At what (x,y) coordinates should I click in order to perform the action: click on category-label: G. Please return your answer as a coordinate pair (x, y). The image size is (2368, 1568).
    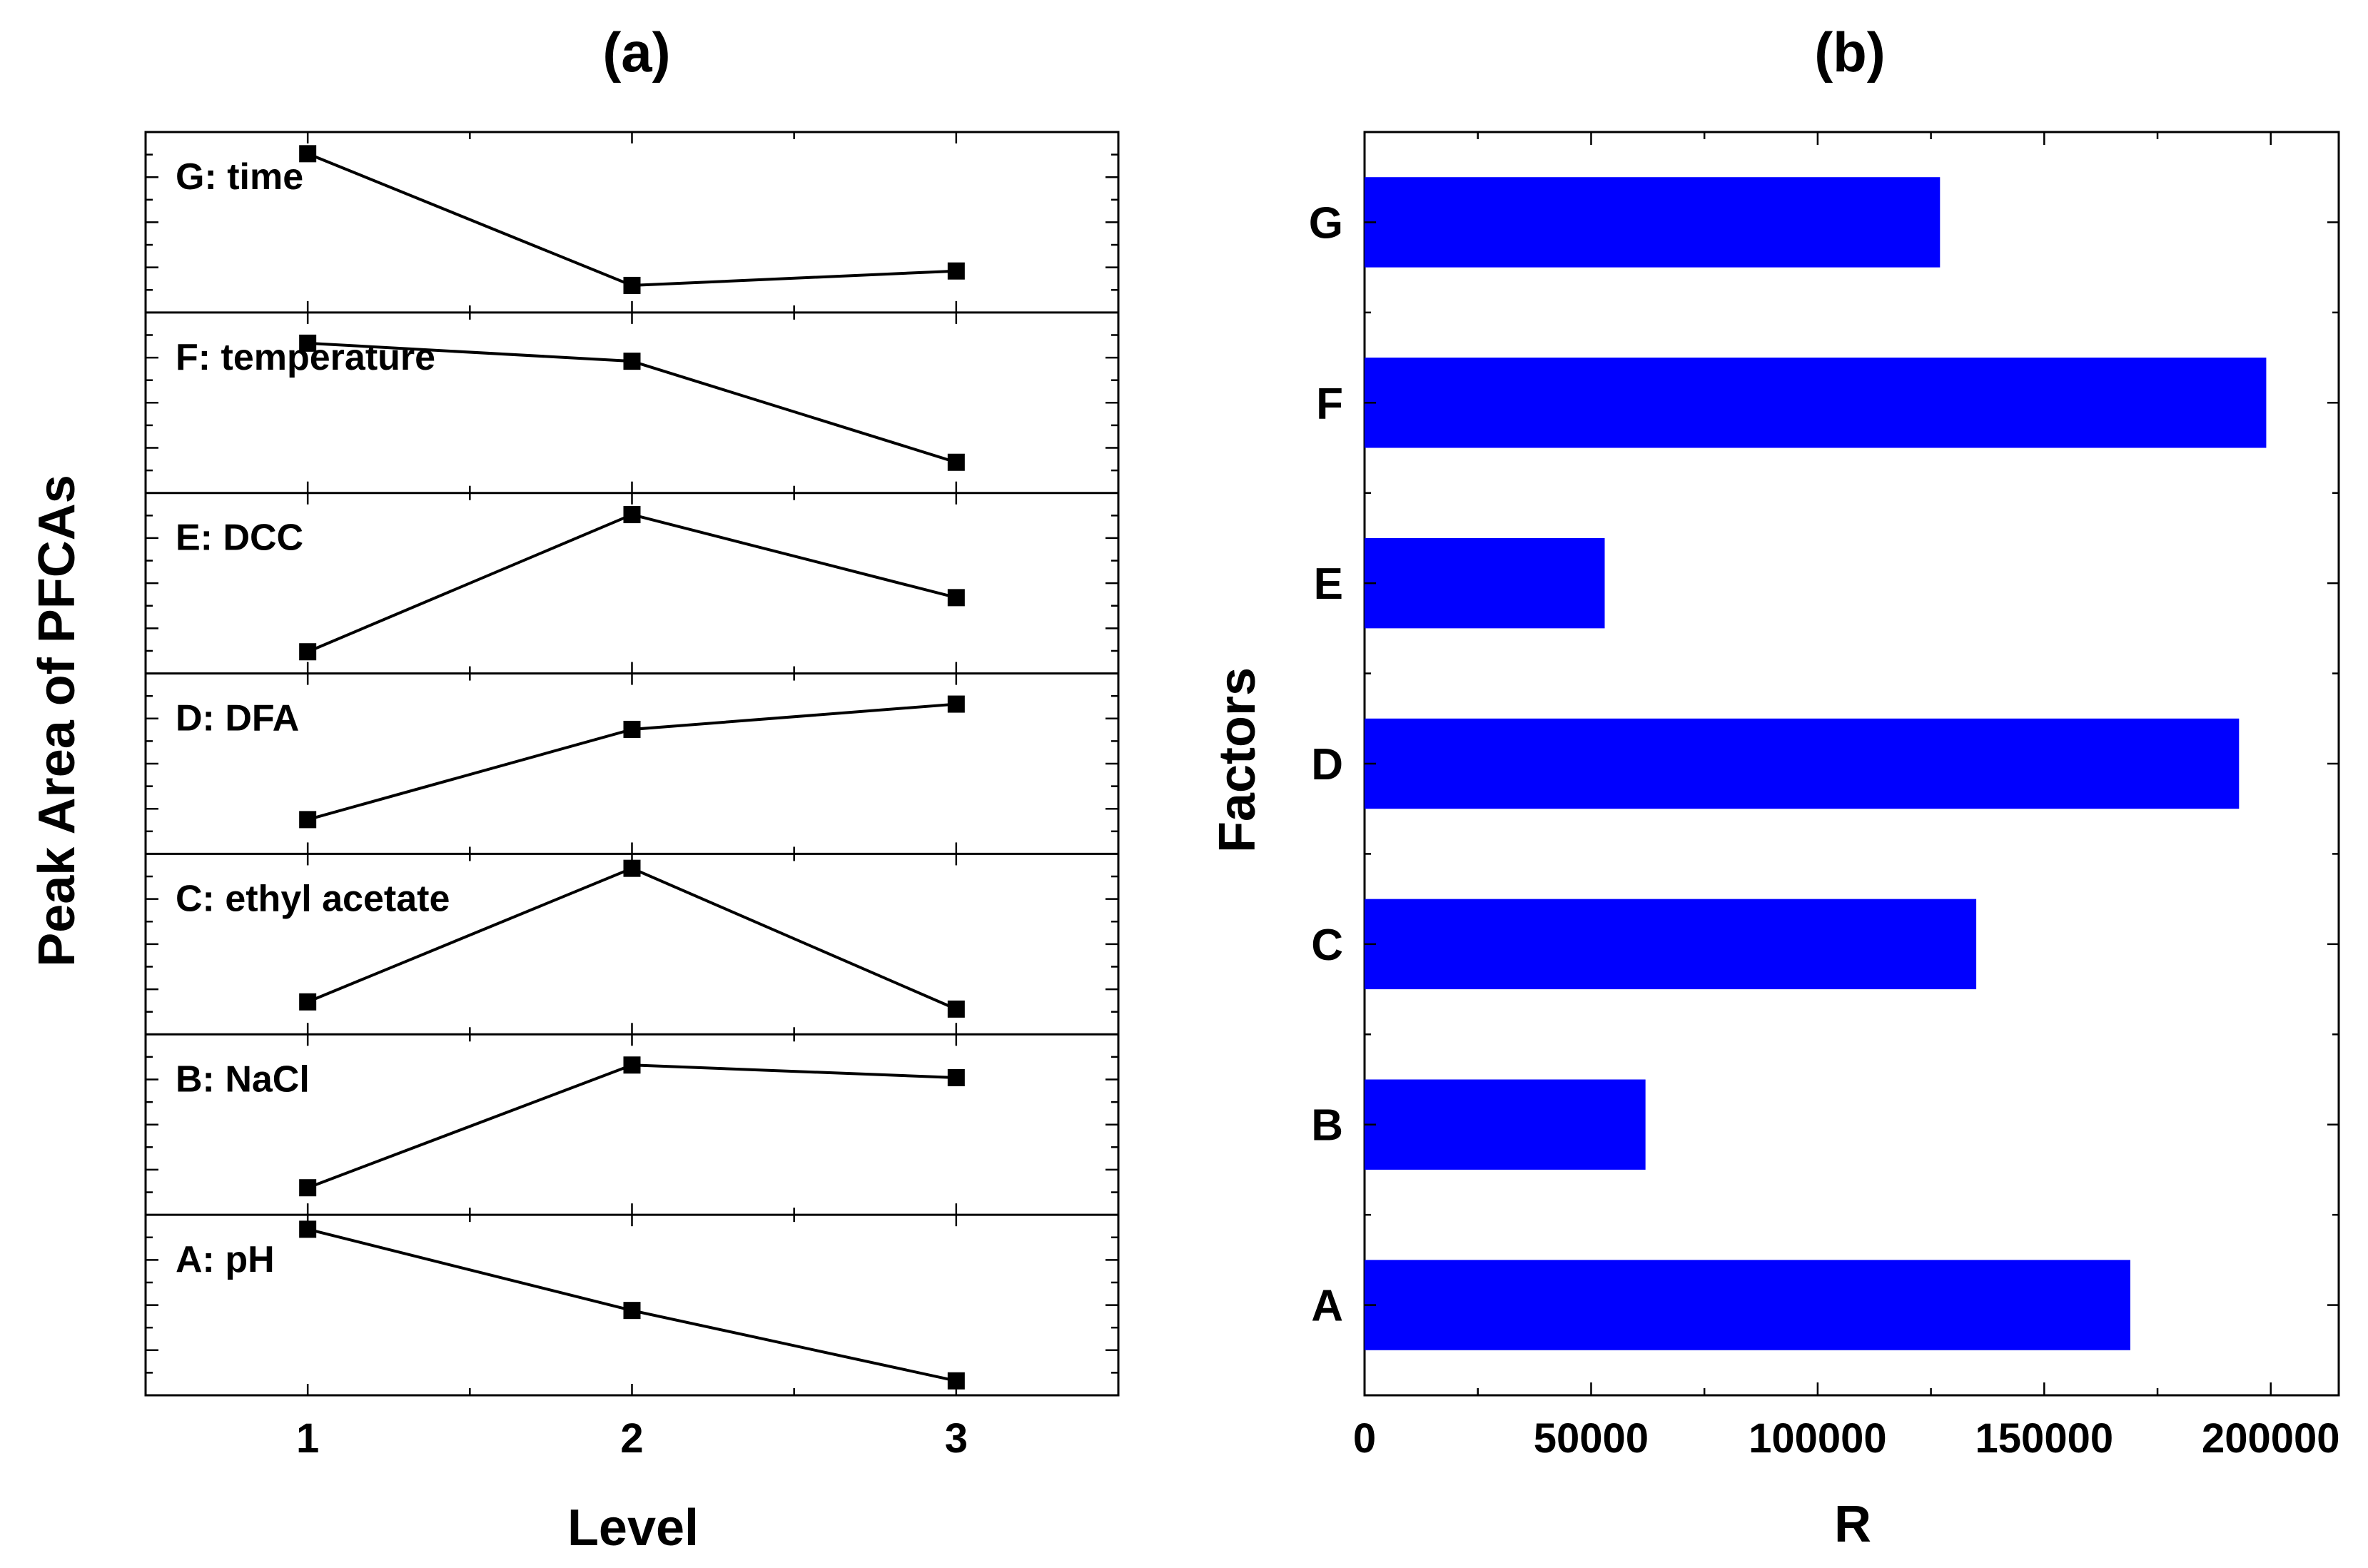
    Looking at the image, I should click on (1326, 223).